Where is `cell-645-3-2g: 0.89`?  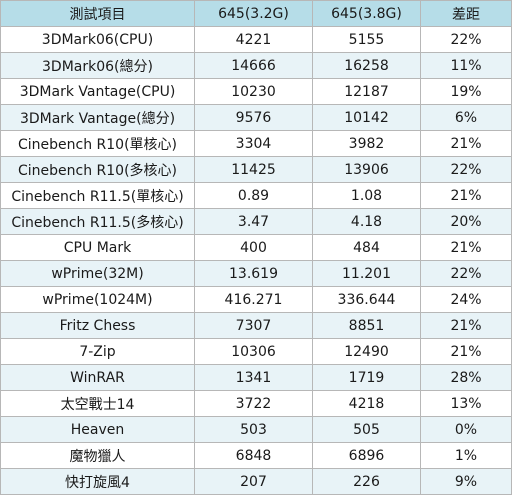
cell-645-3-2g: 0.89 is located at coordinates (253, 195).